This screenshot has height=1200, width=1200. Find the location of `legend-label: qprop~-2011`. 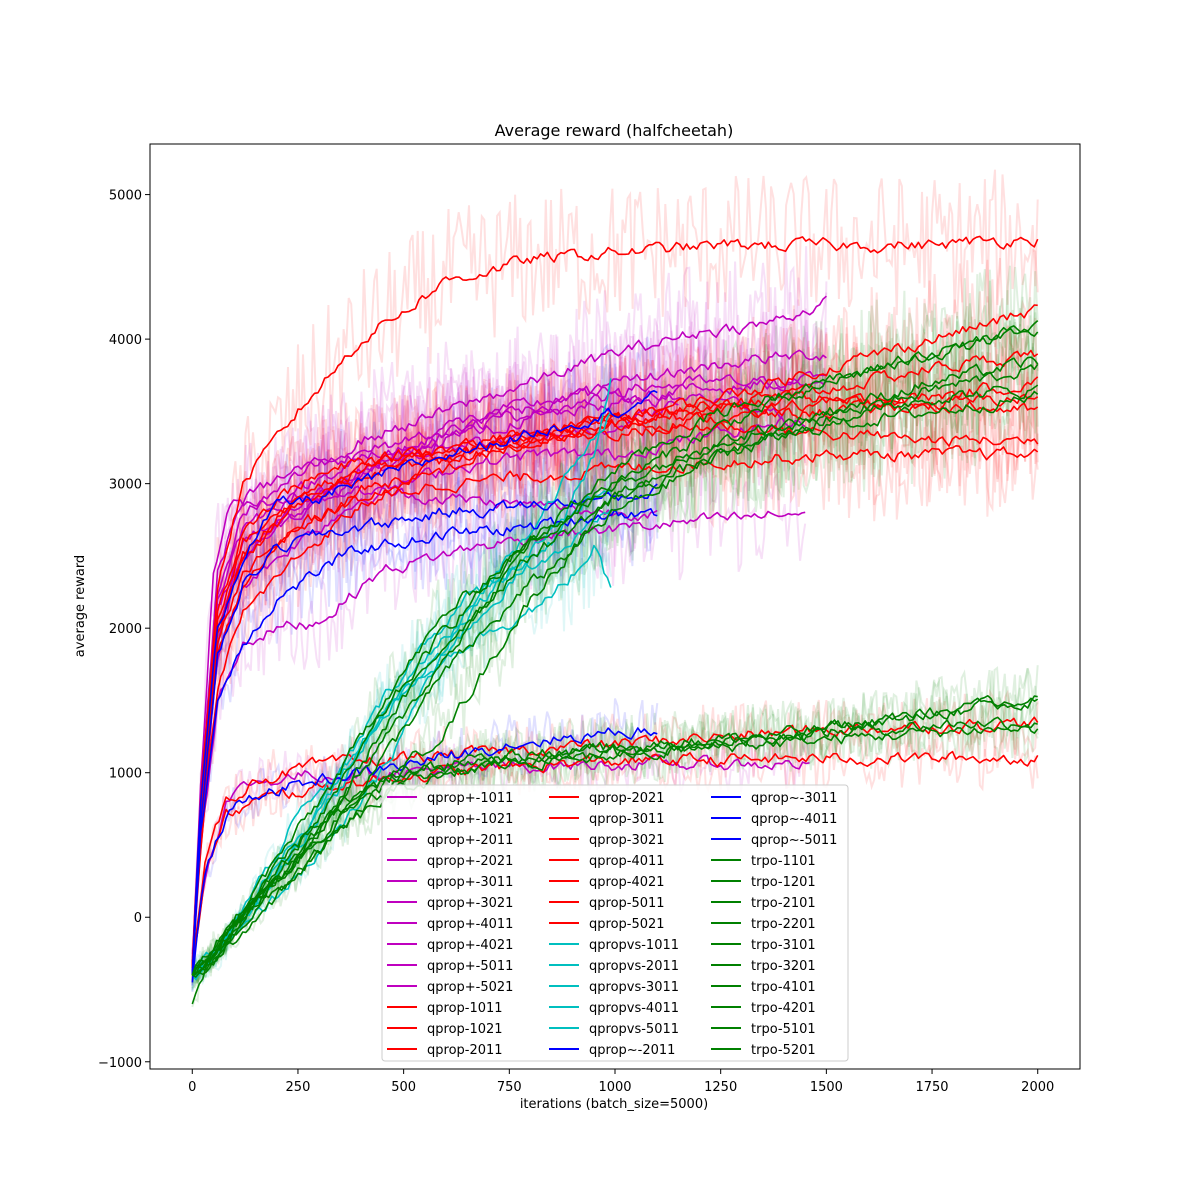

legend-label: qprop~-2011 is located at coordinates (632, 1050).